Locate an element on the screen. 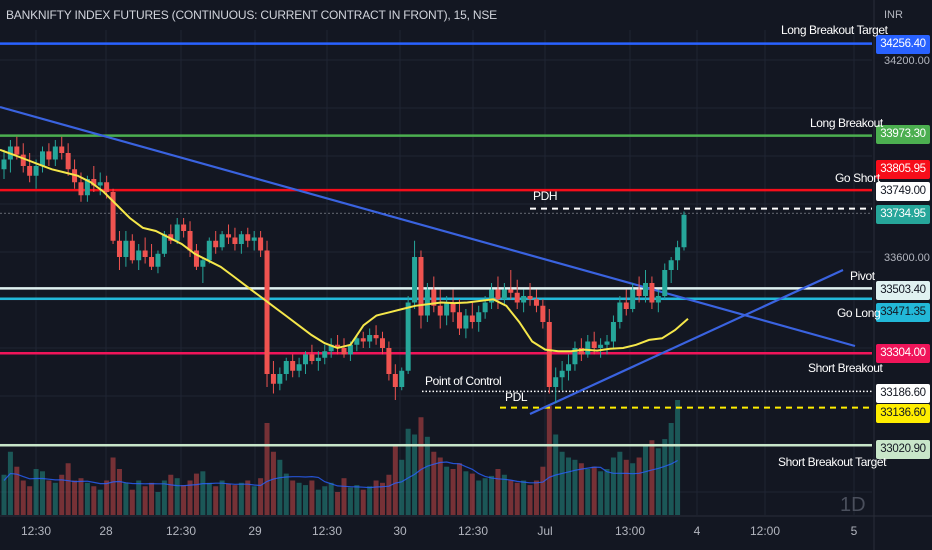 This screenshot has width=932, height=550. price-tag-go-short: 33805.95 is located at coordinates (903, 169).